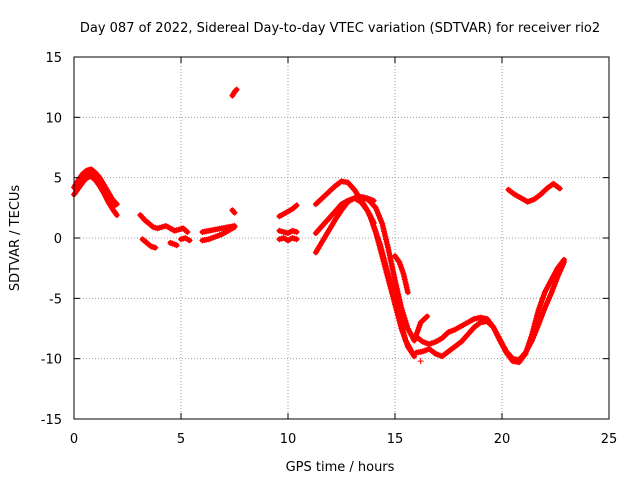  I want to click on x-axis-label: GPS time / hours, so click(340, 467).